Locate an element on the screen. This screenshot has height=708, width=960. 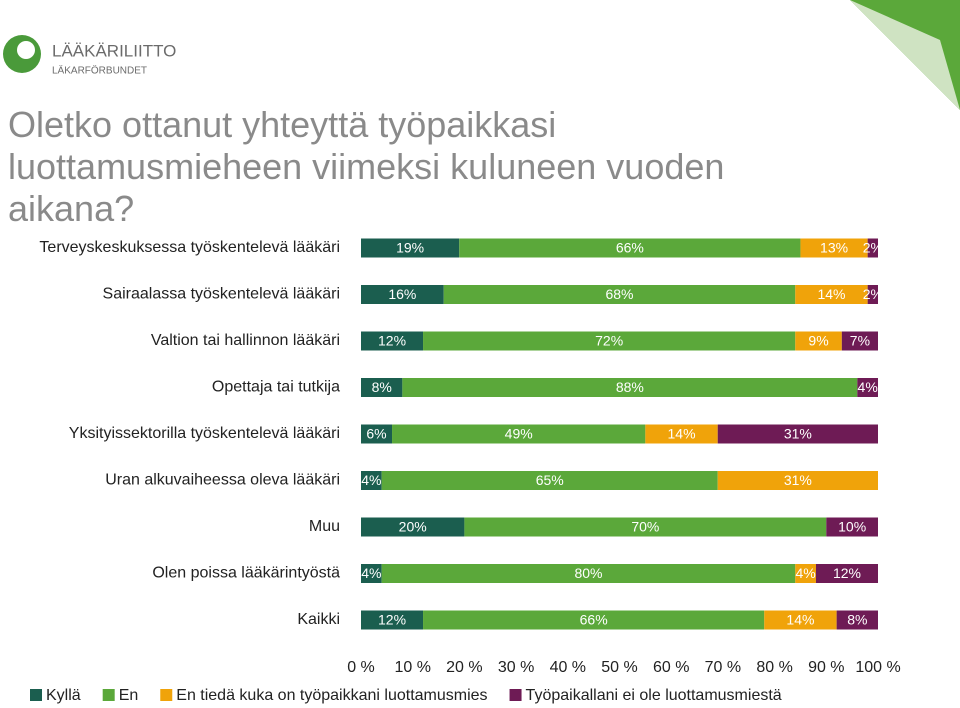
x-tick-label: 70 % is located at coordinates (723, 667).